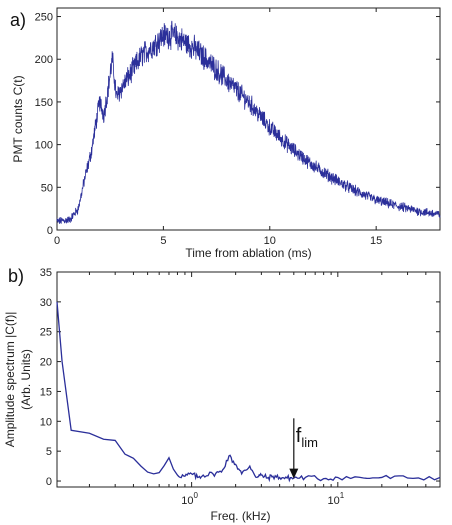 This screenshot has height=525, width=452. What do you see at coordinates (189, 499) in the screenshot?
I see `panel-b-x-tick-label: 10⁰` at bounding box center [189, 499].